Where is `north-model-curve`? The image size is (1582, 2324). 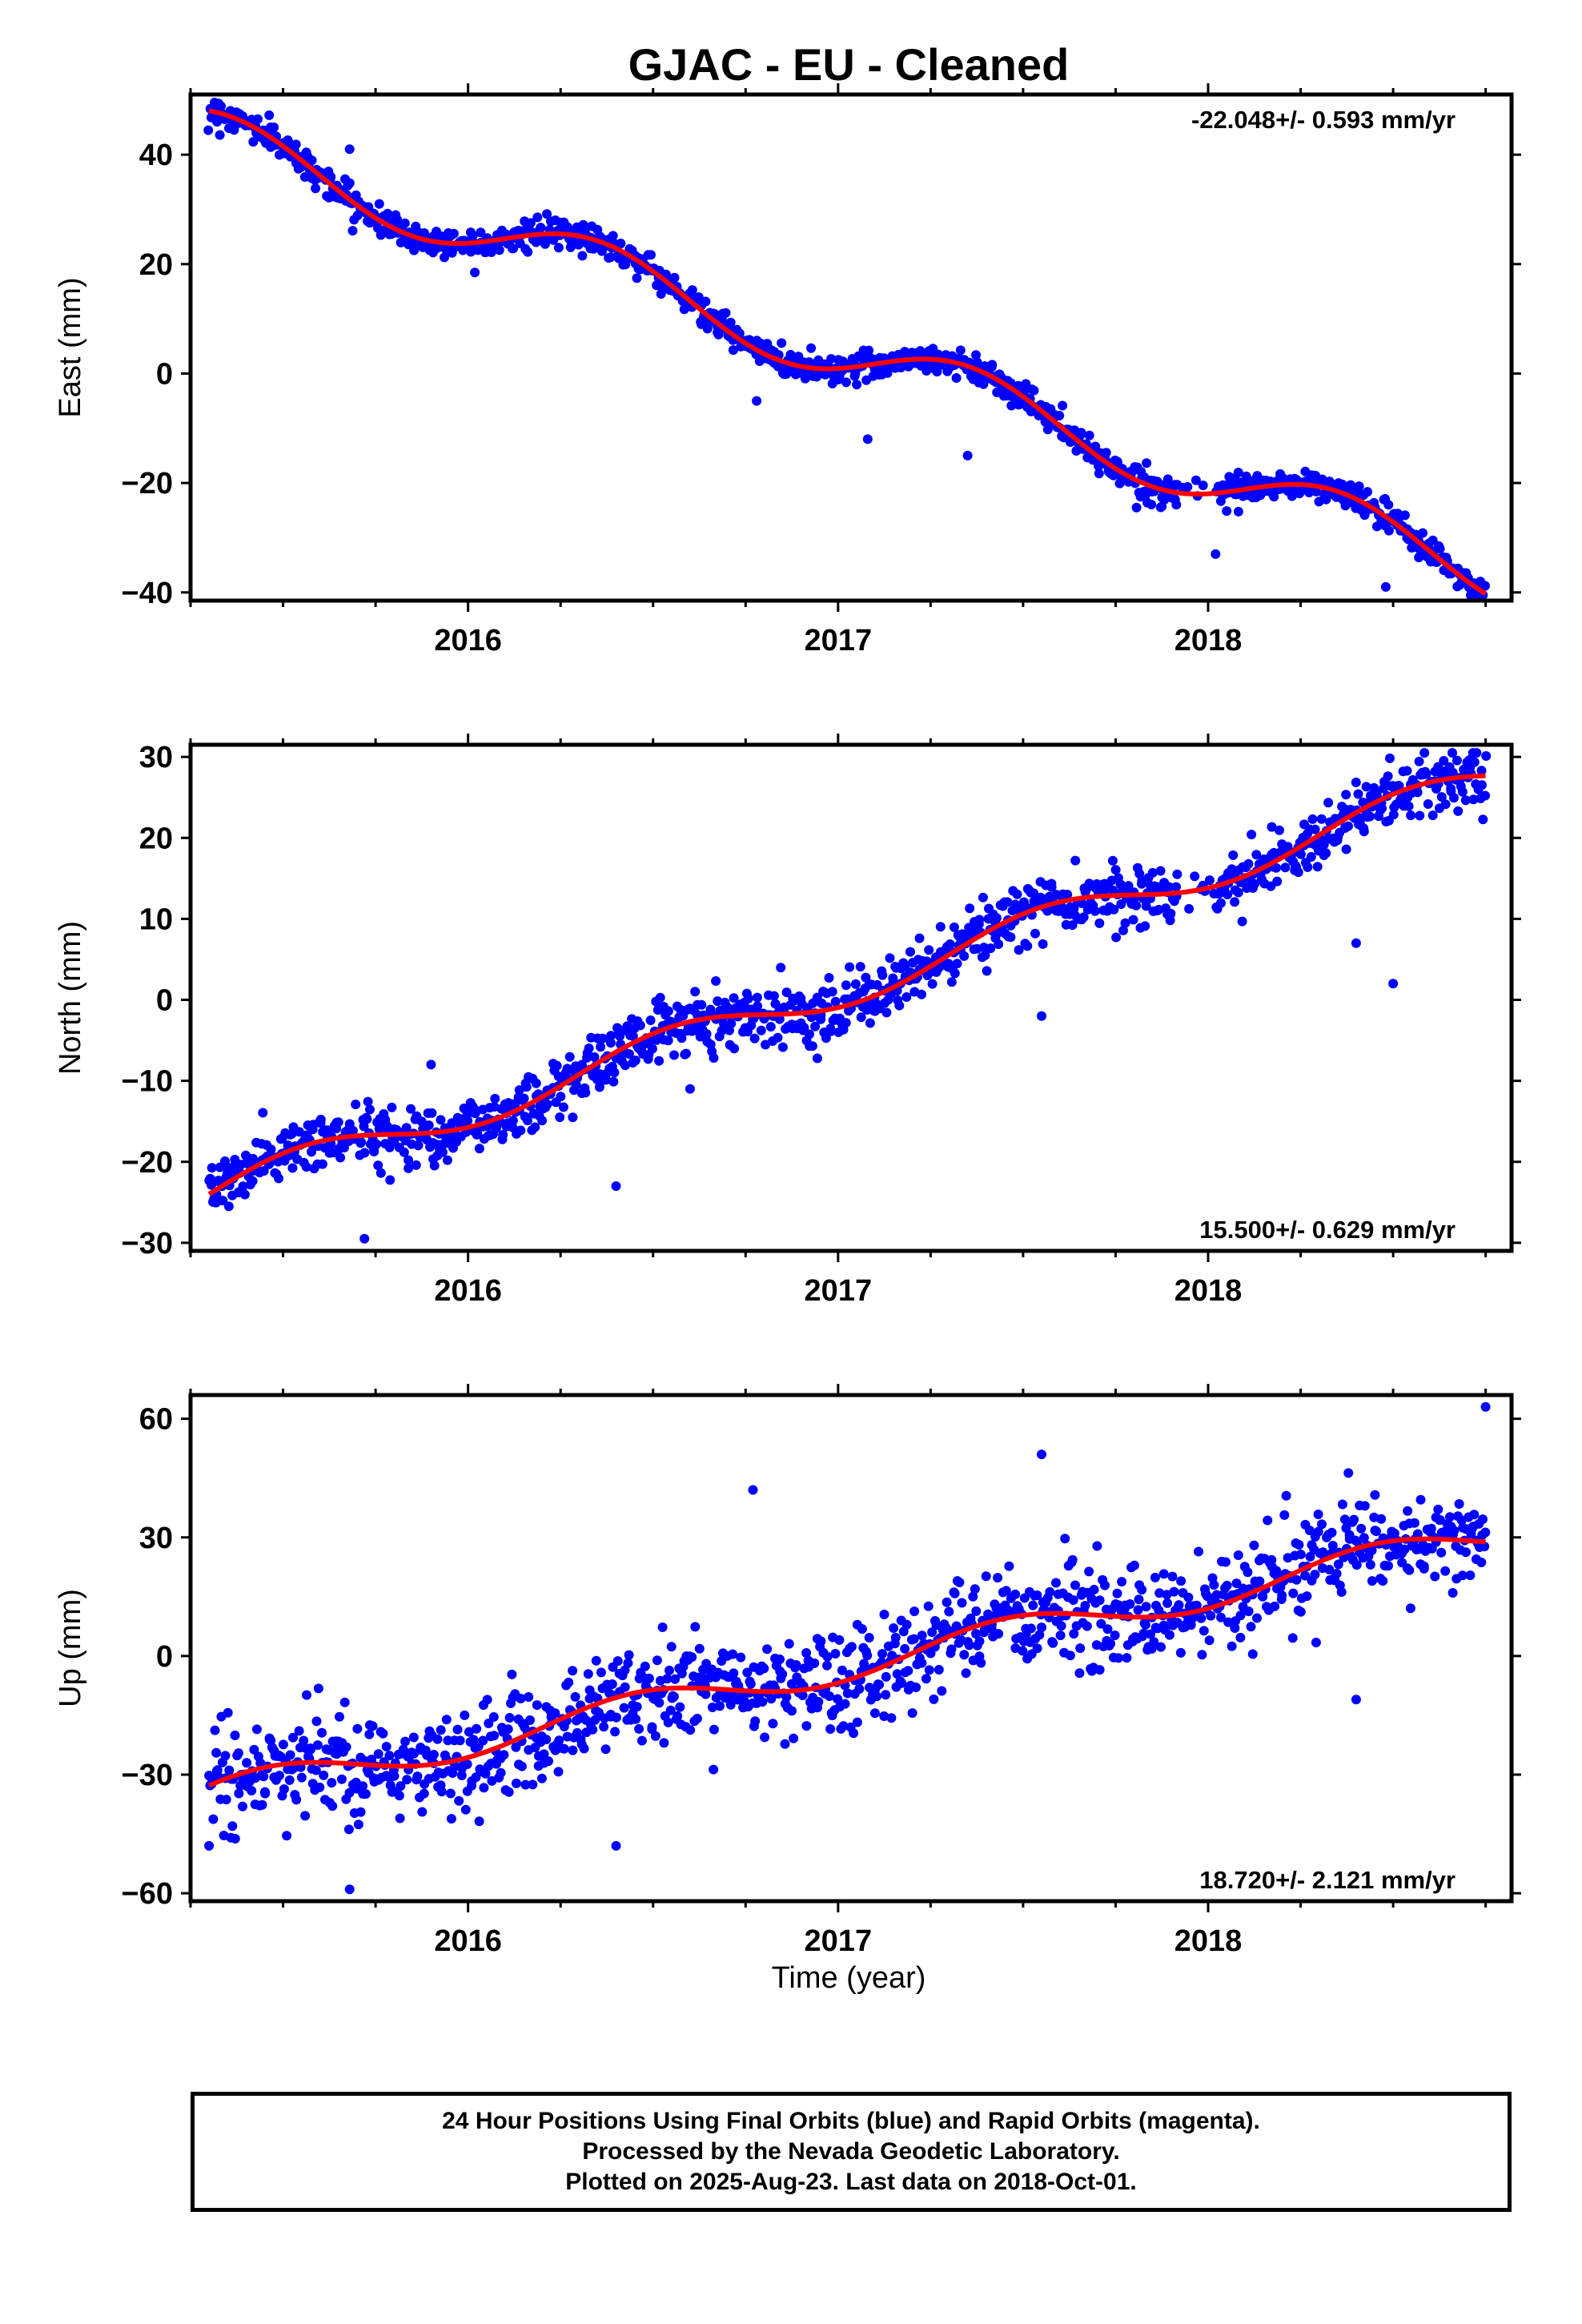
north-model-curve is located at coordinates (847, 985).